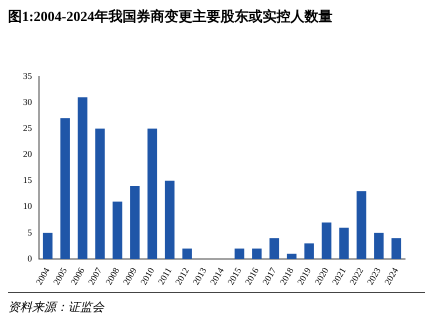 The height and width of the screenshot is (321, 433). Describe the element at coordinates (171, 17) in the screenshot. I see `chart-title: 图1:2004-2024年我国券商变更主要股东或实控人数量` at that location.